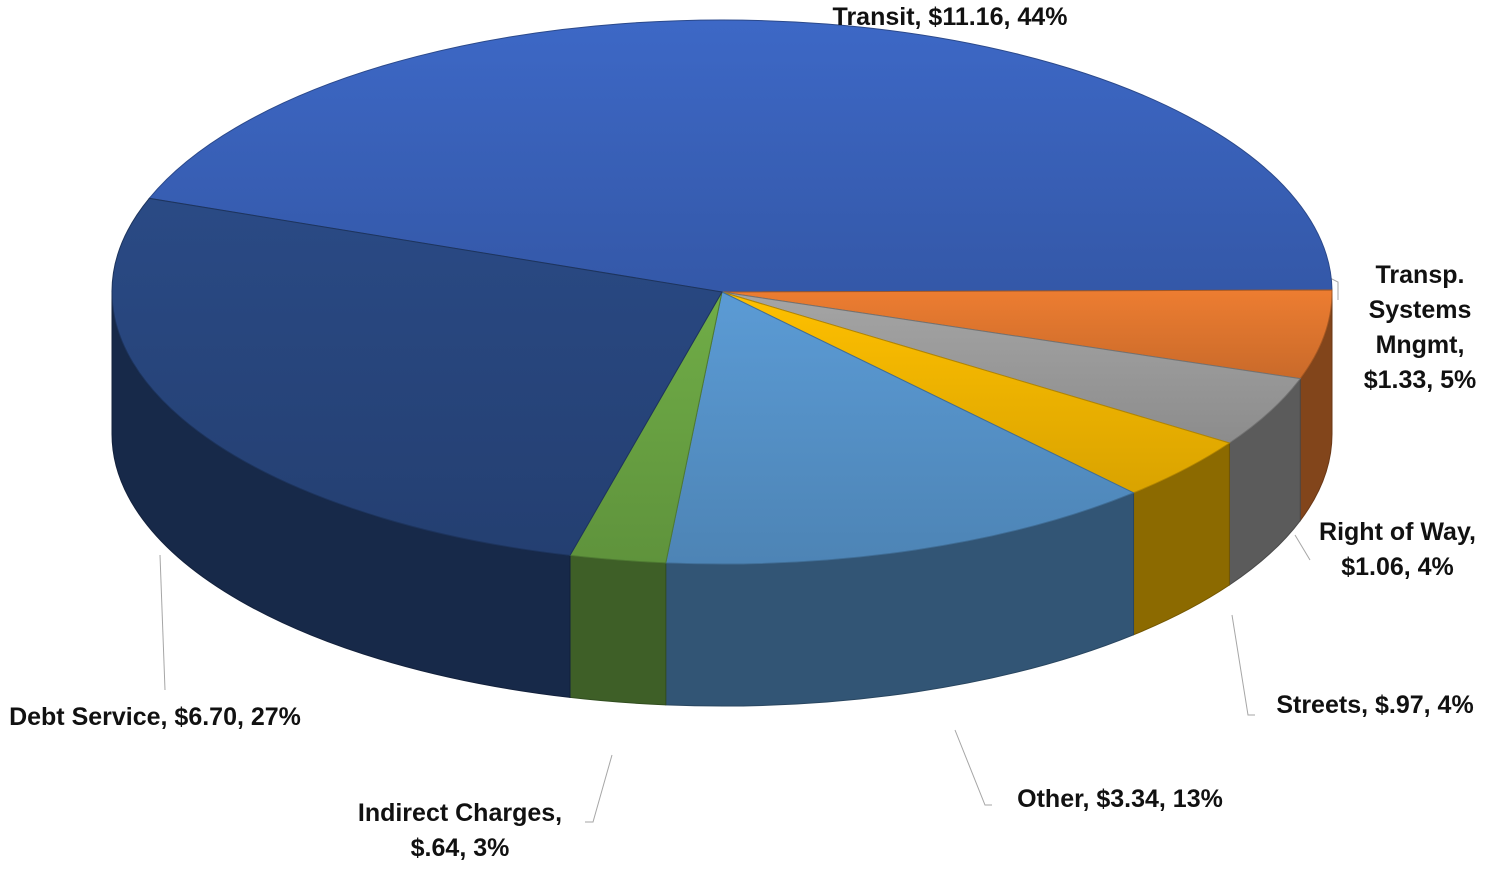 Image resolution: width=1506 pixels, height=870 pixels. What do you see at coordinates (1375, 705) in the screenshot?
I see `data-label: Streets, $.97, 4%` at bounding box center [1375, 705].